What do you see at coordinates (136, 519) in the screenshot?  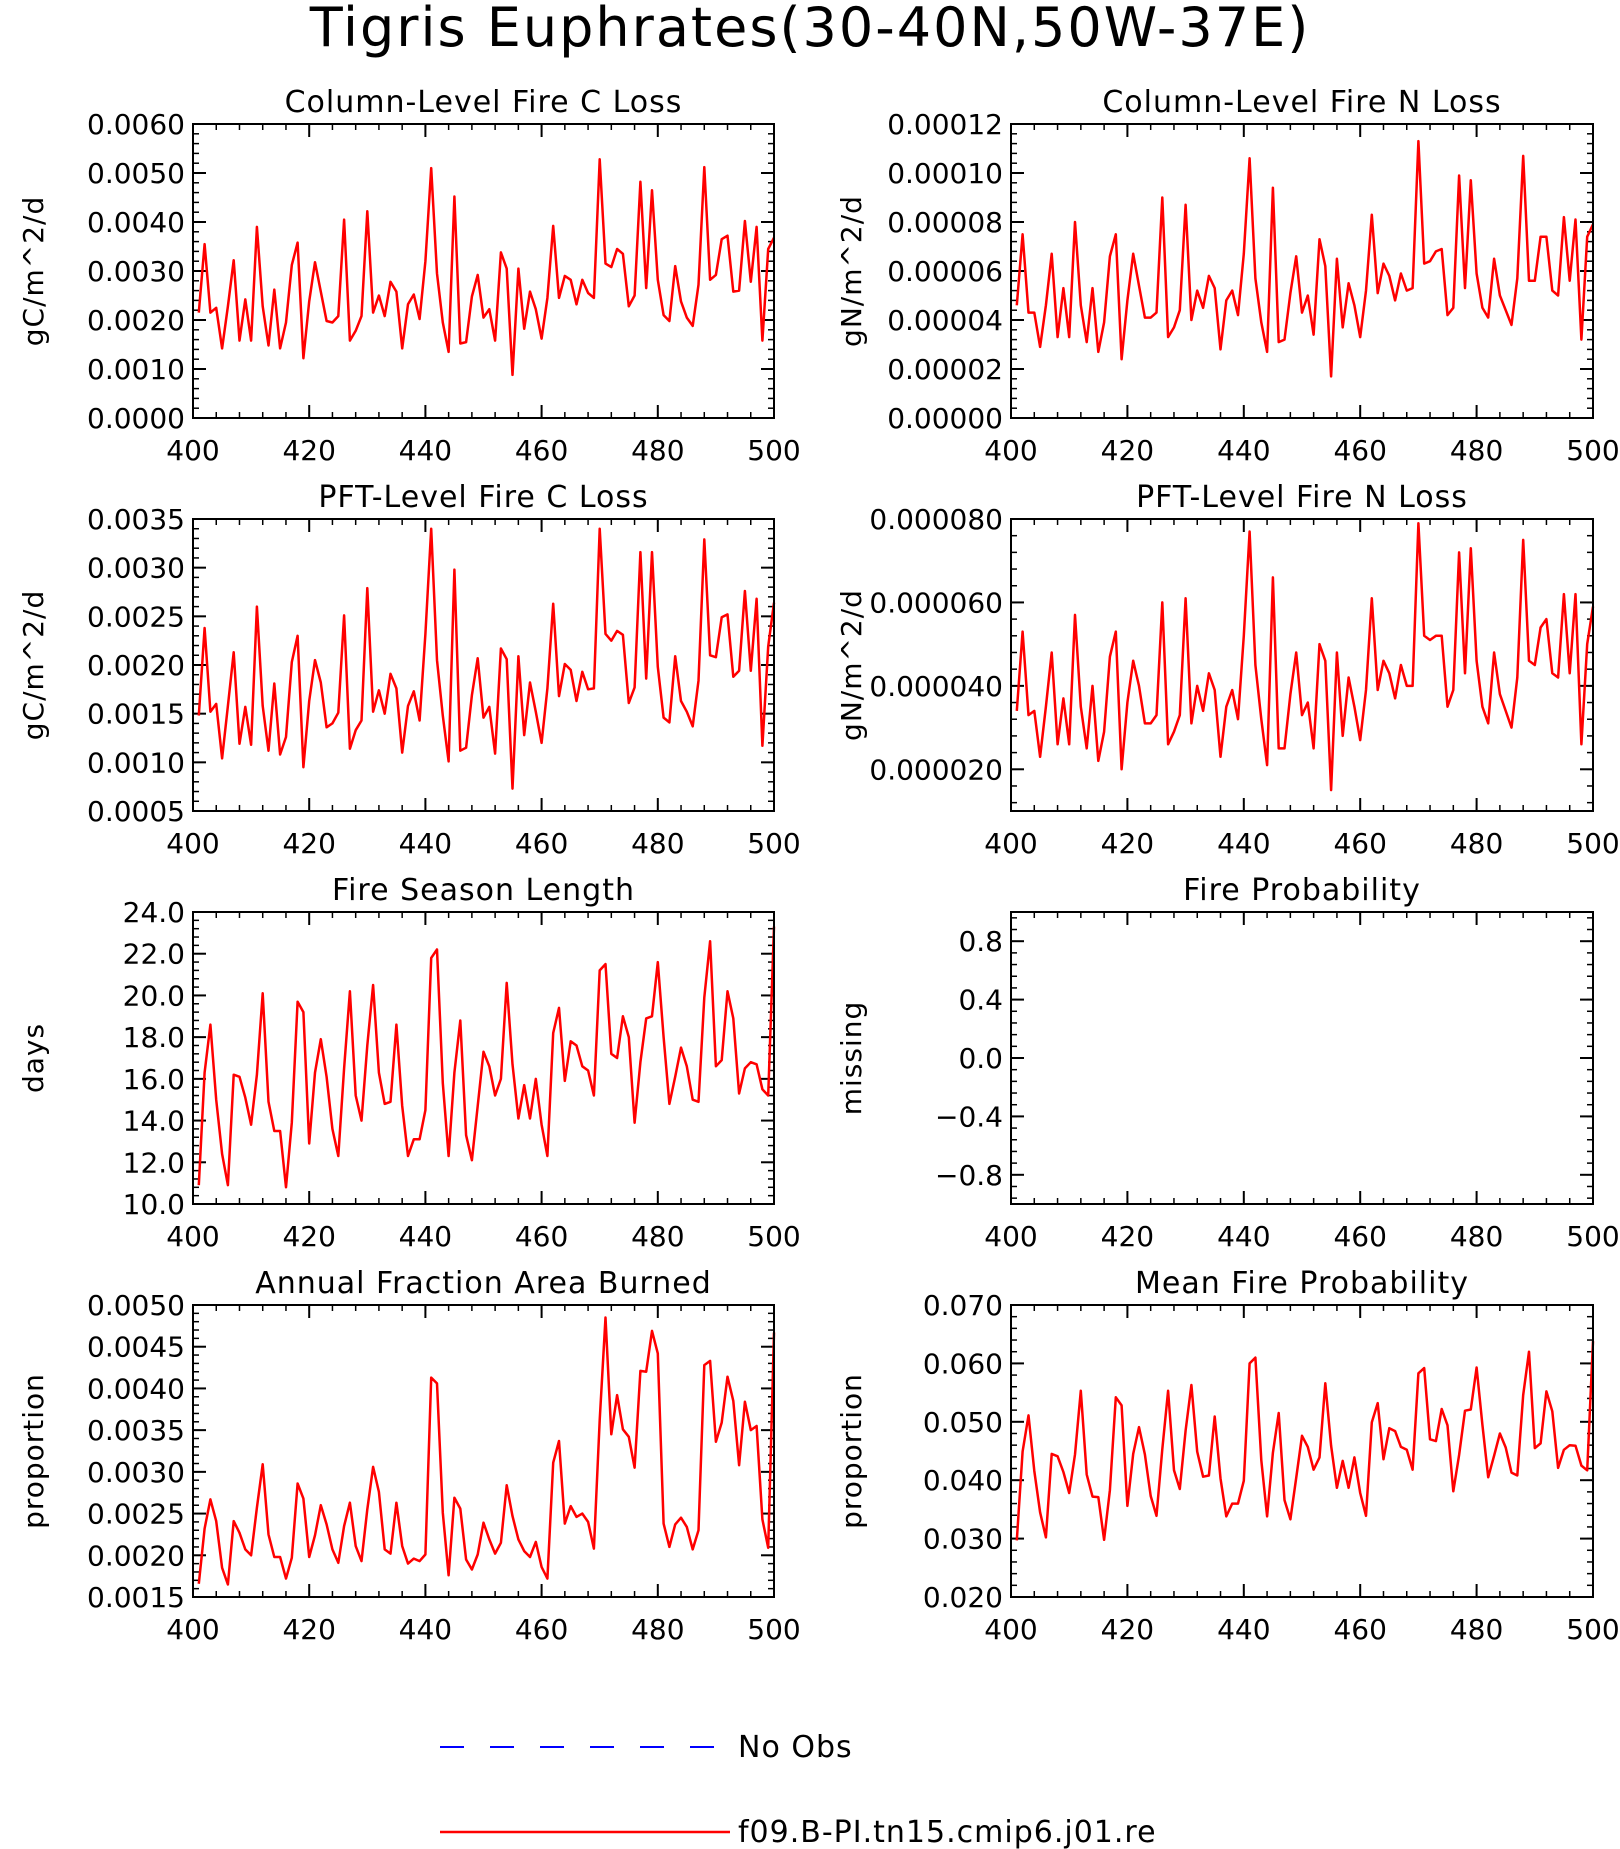 I see `y-tick-label: 0.0035` at bounding box center [136, 519].